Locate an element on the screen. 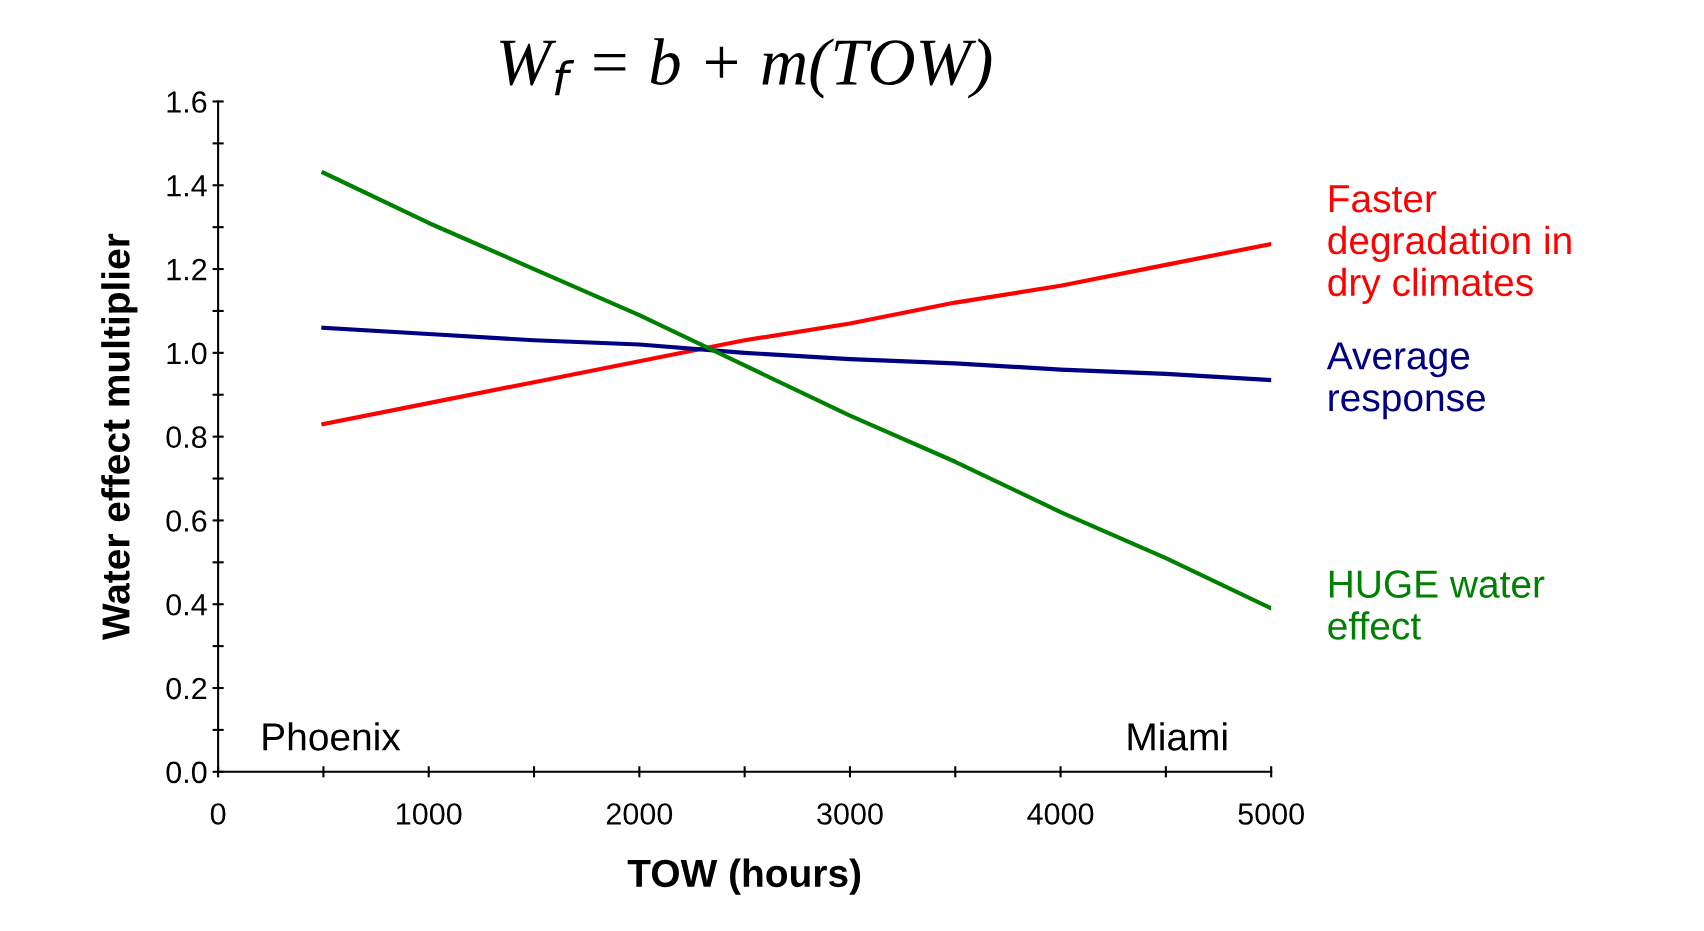 The width and height of the screenshot is (1704, 931). y-tick-label: 1.4 is located at coordinates (187, 186).